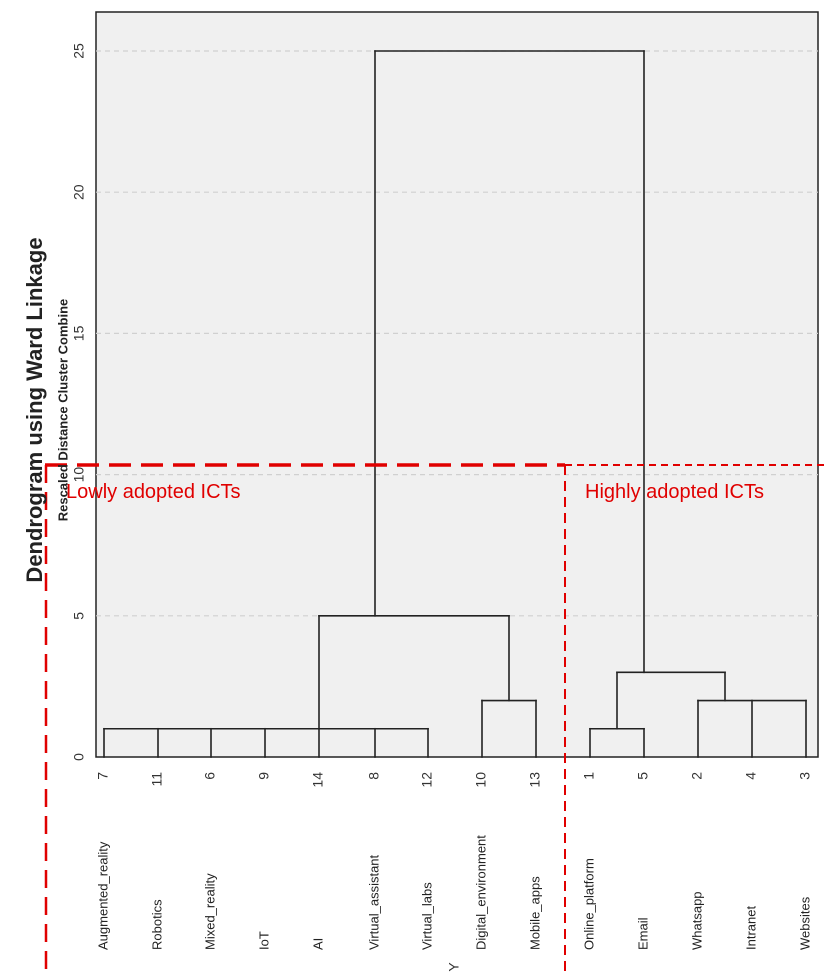  I want to click on leaf-case-number: 12, so click(427, 780).